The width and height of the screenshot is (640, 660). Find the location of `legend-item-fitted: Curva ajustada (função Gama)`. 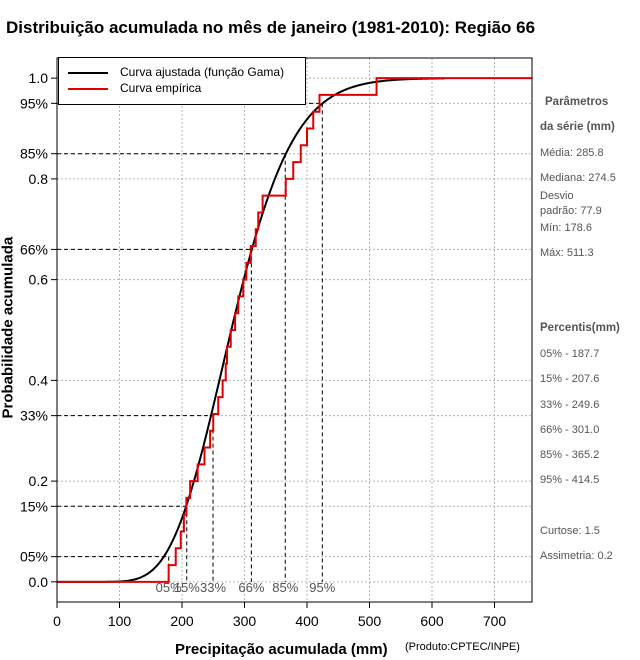

legend-item-fitted: Curva ajustada (função Gama) is located at coordinates (182, 73).